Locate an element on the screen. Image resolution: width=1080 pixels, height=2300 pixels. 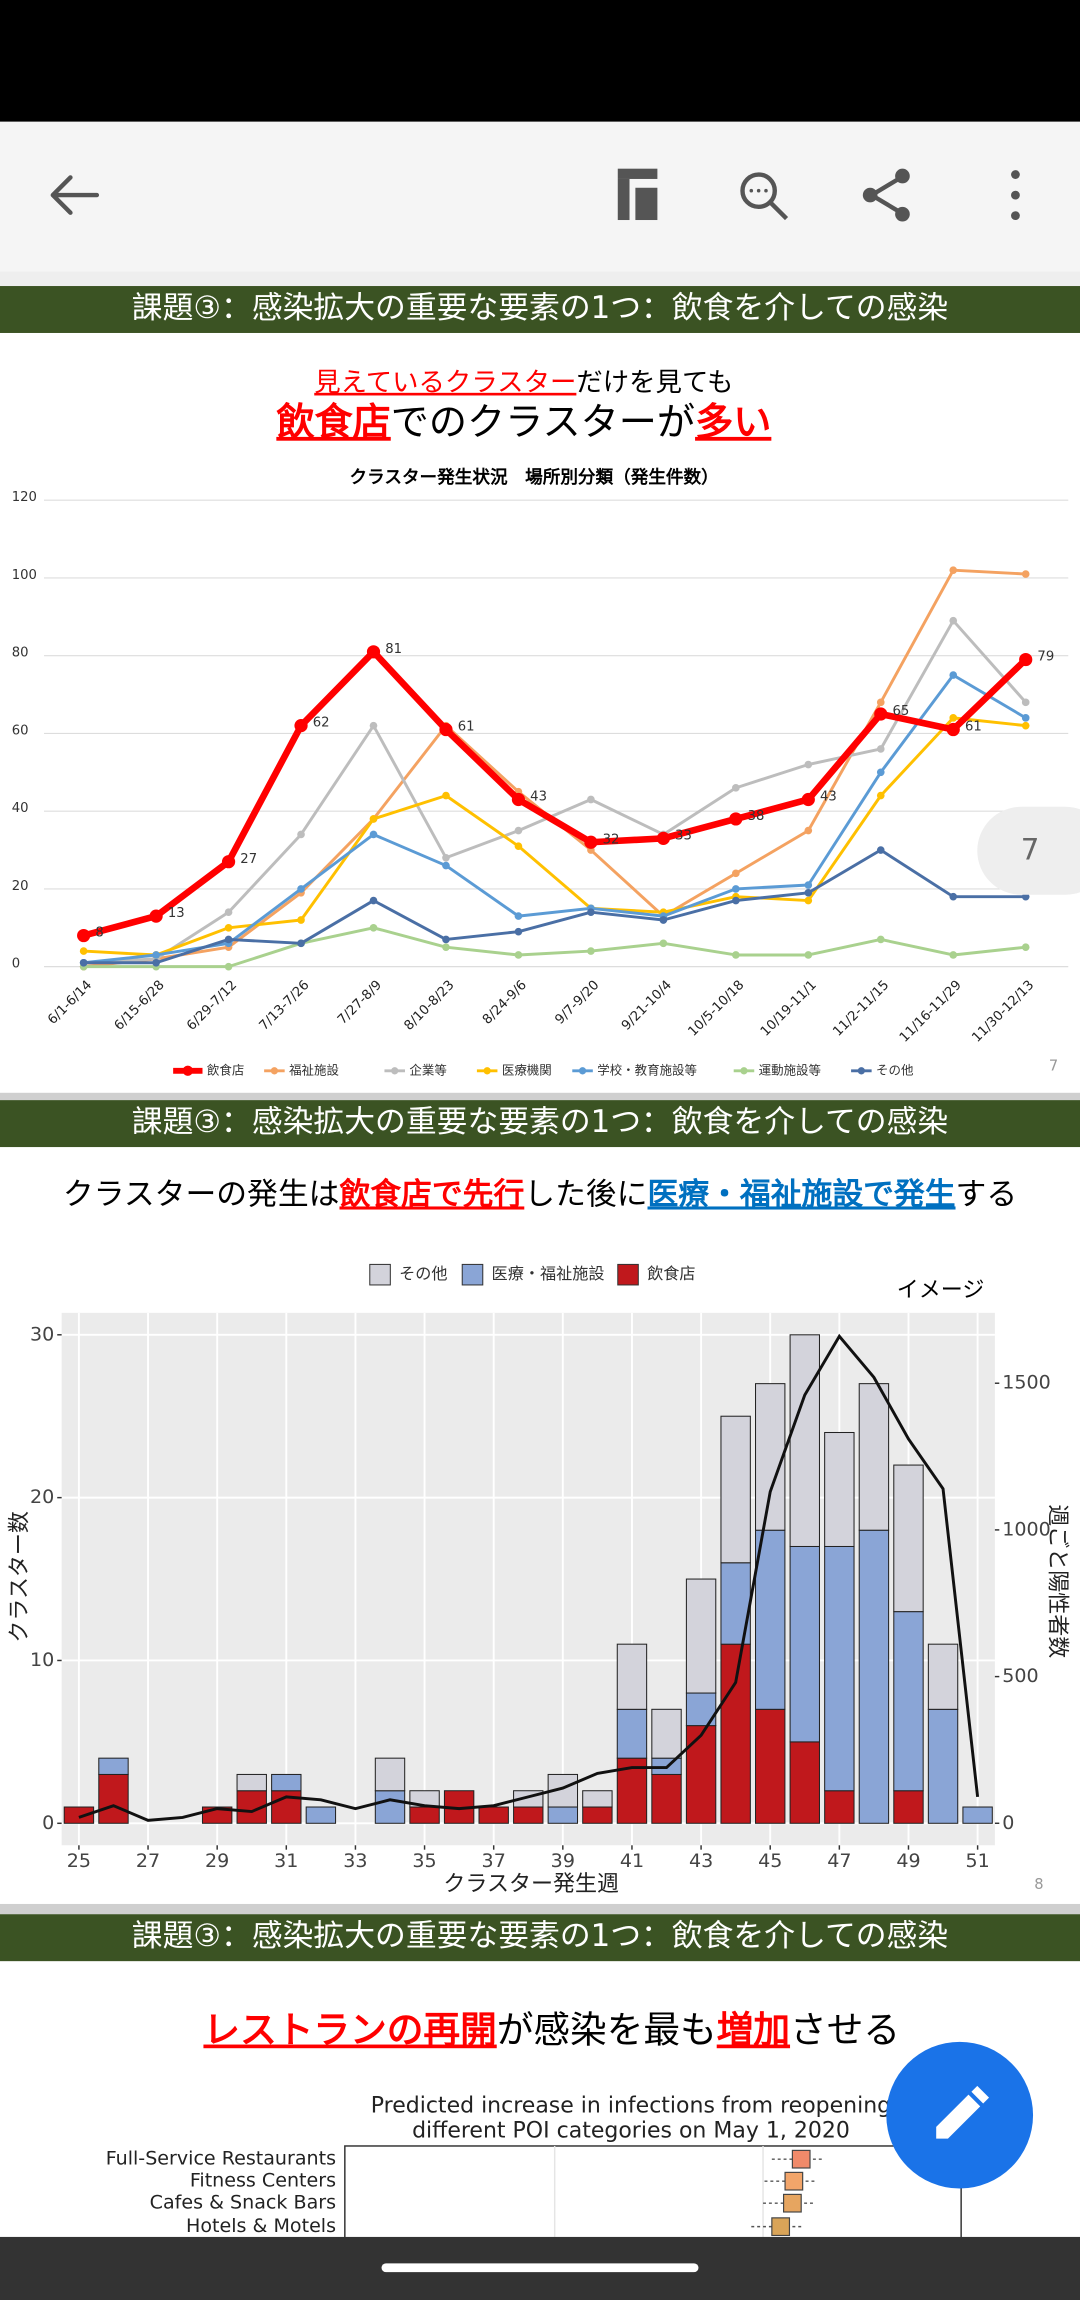
headline-emphasis: 医療・福祉施設で発生 is located at coordinates (802, 1194).